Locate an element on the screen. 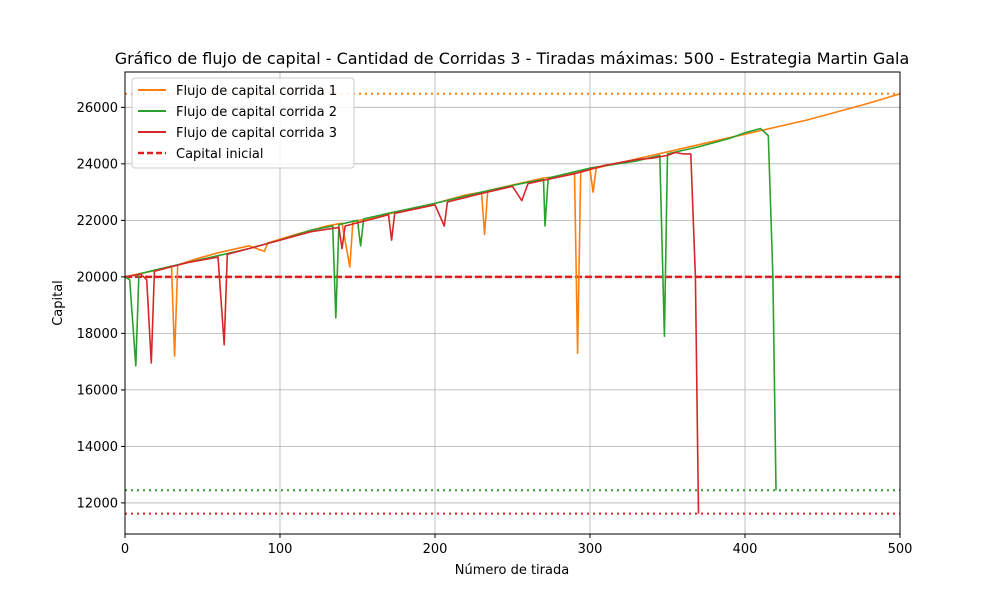  y-tick-label: 16000 is located at coordinates (97, 390).